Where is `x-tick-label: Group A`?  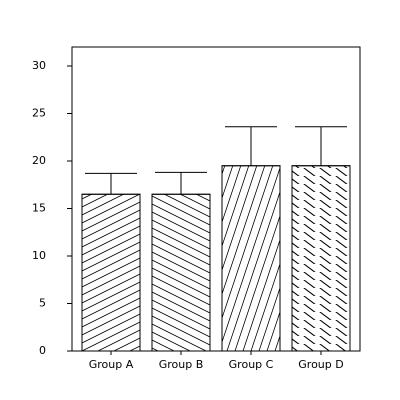 x-tick-label: Group A is located at coordinates (111, 364).